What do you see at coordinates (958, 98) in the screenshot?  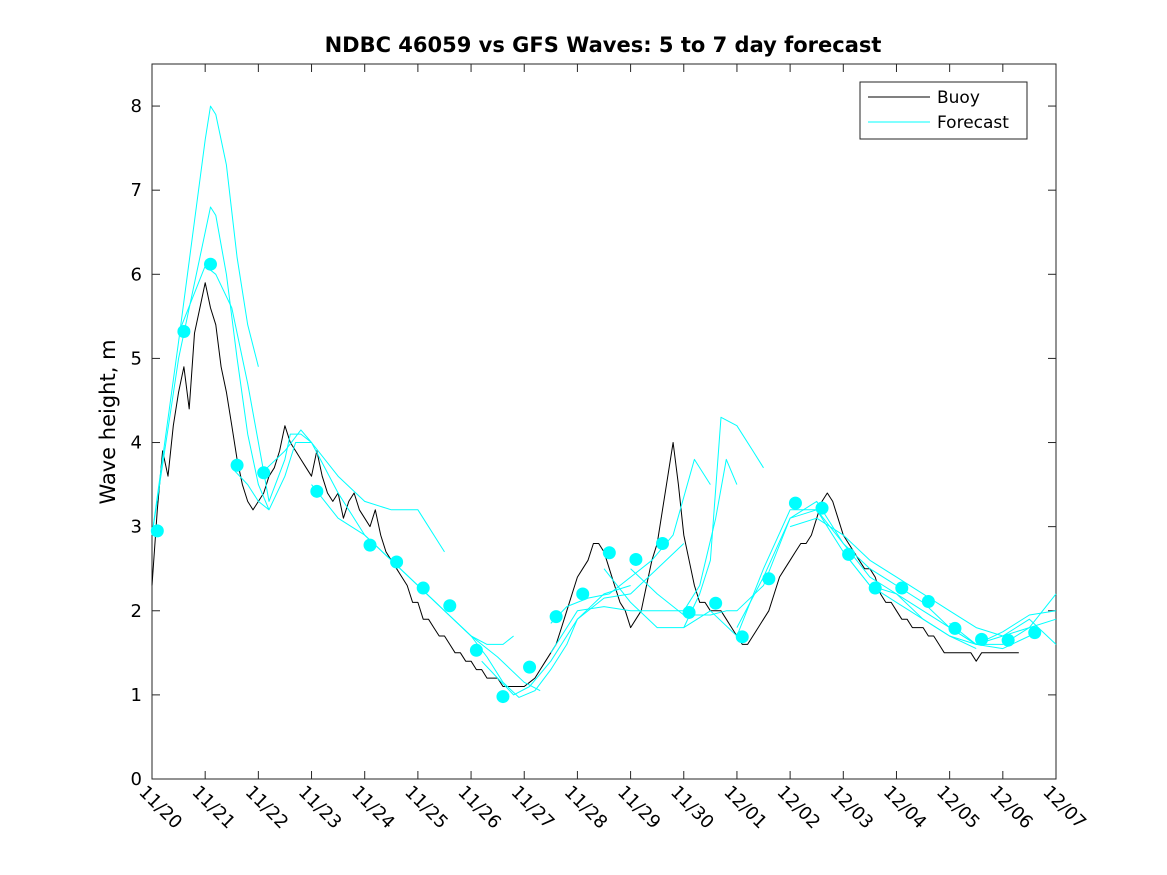 I see `legend-label-buoy: Buoy` at bounding box center [958, 98].